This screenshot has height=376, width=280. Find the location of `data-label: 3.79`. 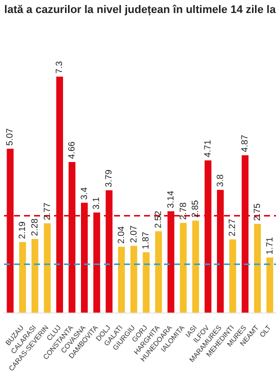

data-label: 3.79 is located at coordinates (109, 179).